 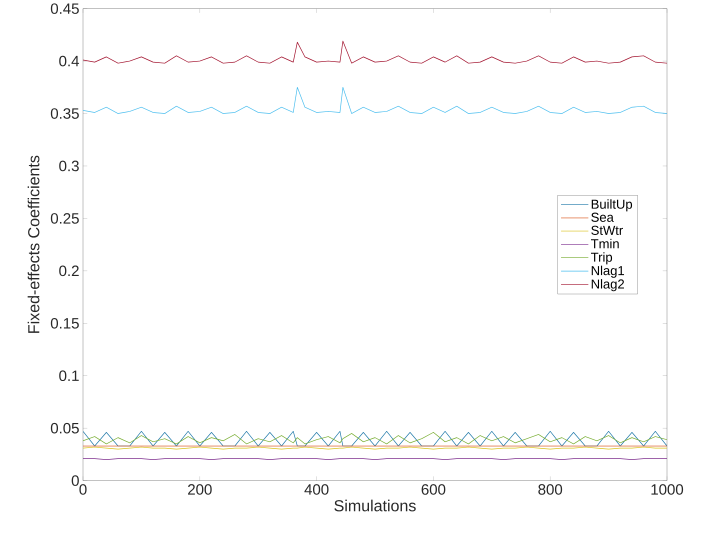 What do you see at coordinates (604, 243) in the screenshot?
I see `legend-label: Tmin` at bounding box center [604, 243].